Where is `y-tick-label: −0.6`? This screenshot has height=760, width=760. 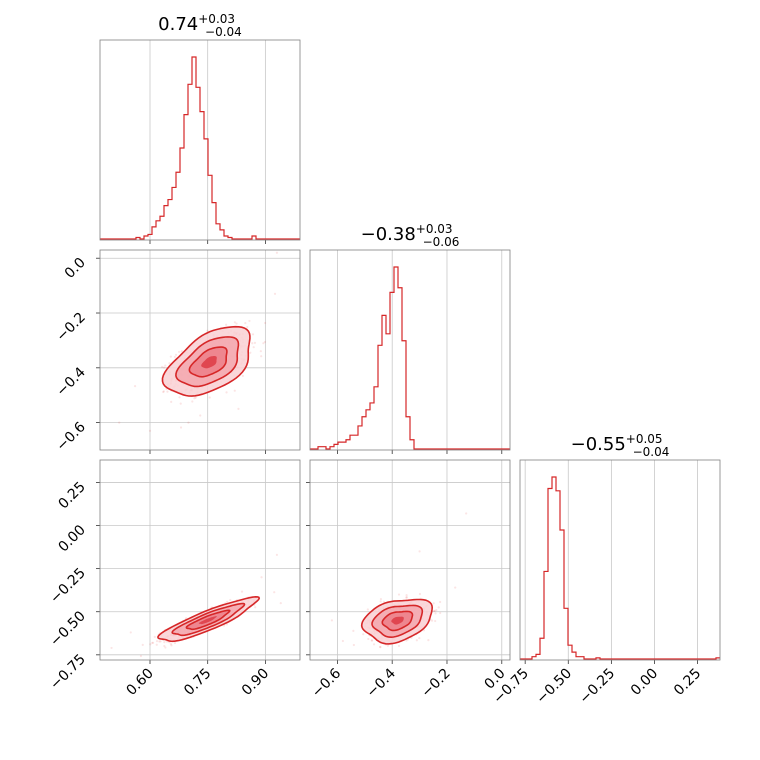
y-tick-label: −0.6 is located at coordinates (70, 436).